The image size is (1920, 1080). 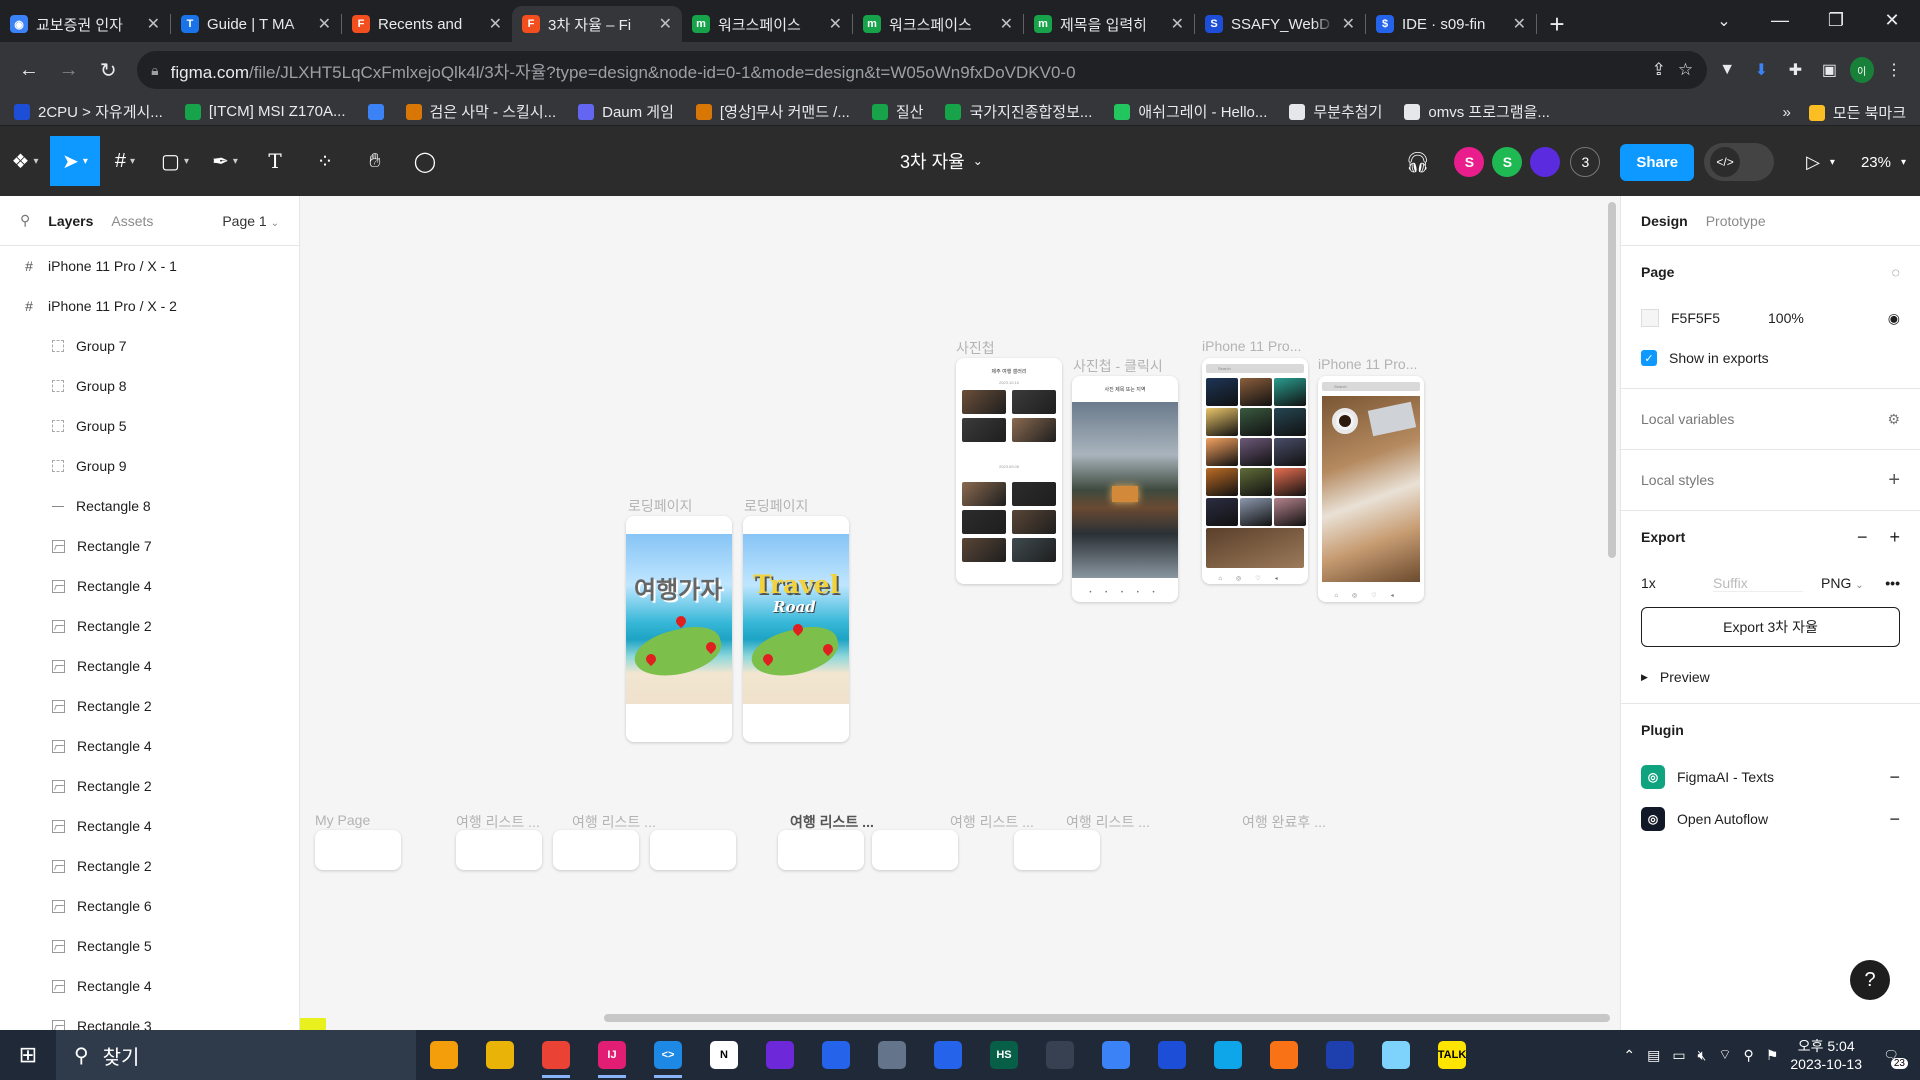 I want to click on taskbar-clock: 오후 5:04 2023-10-13, so click(x=1826, y=1055).